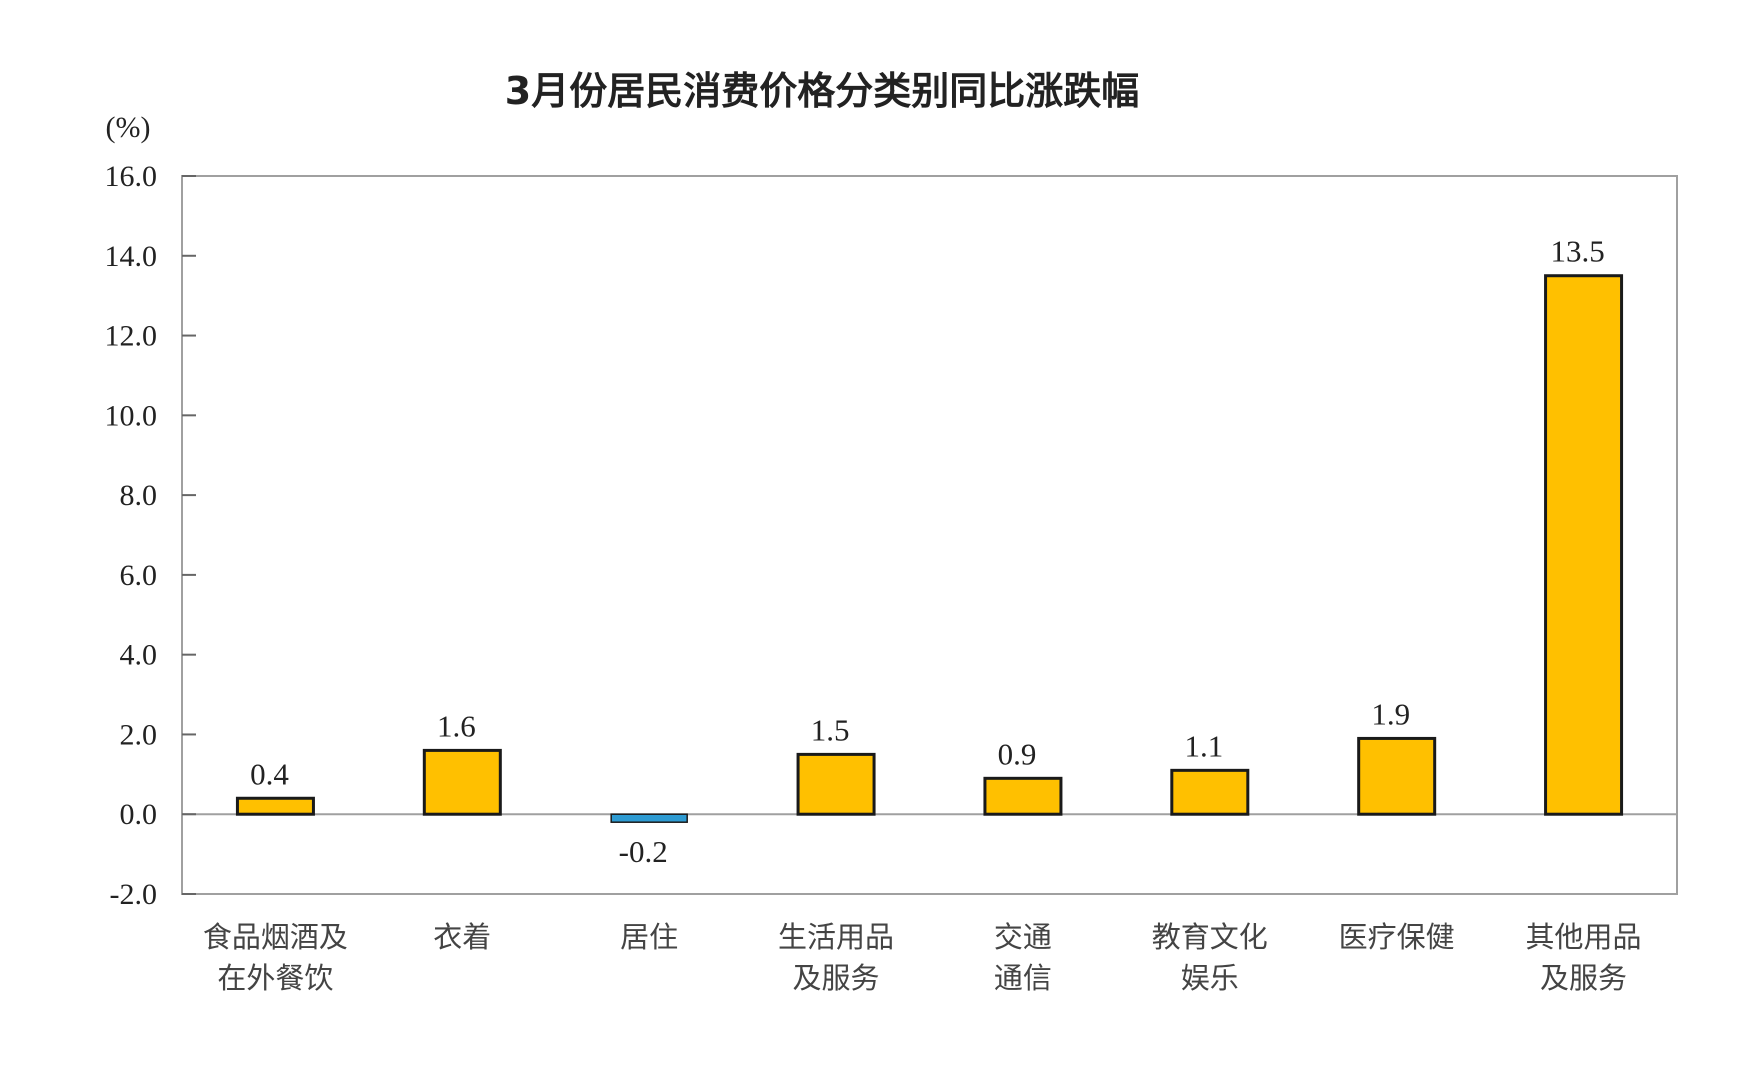 This screenshot has width=1745, height=1080. What do you see at coordinates (139, 575) in the screenshot?
I see `y-tick-label: 6.0` at bounding box center [139, 575].